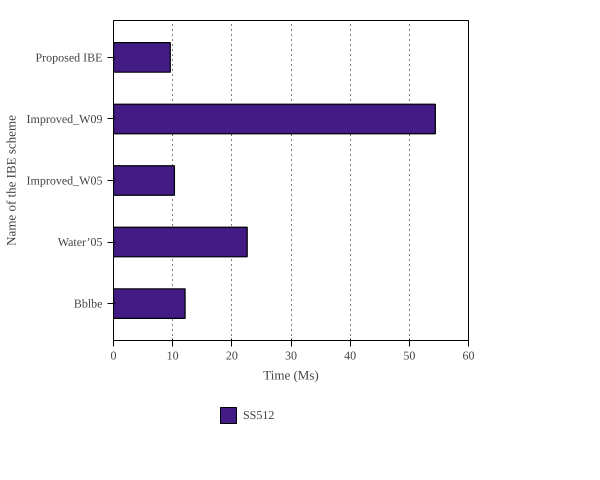  Describe the element at coordinates (64, 119) in the screenshot. I see `y-tick-label: Improved_W09` at that location.